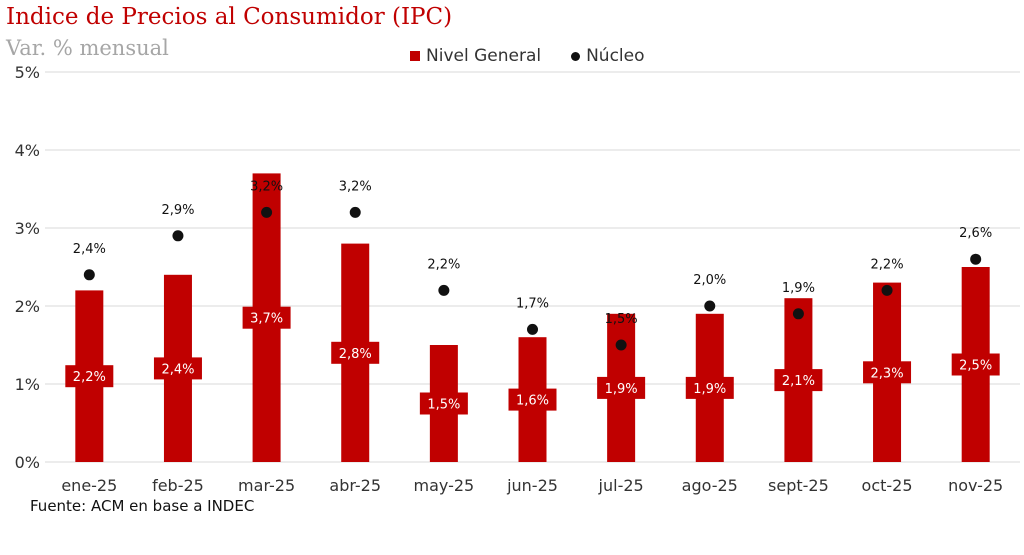  What do you see at coordinates (89, 485) in the screenshot?
I see `x-tick-label: ene-25` at bounding box center [89, 485].